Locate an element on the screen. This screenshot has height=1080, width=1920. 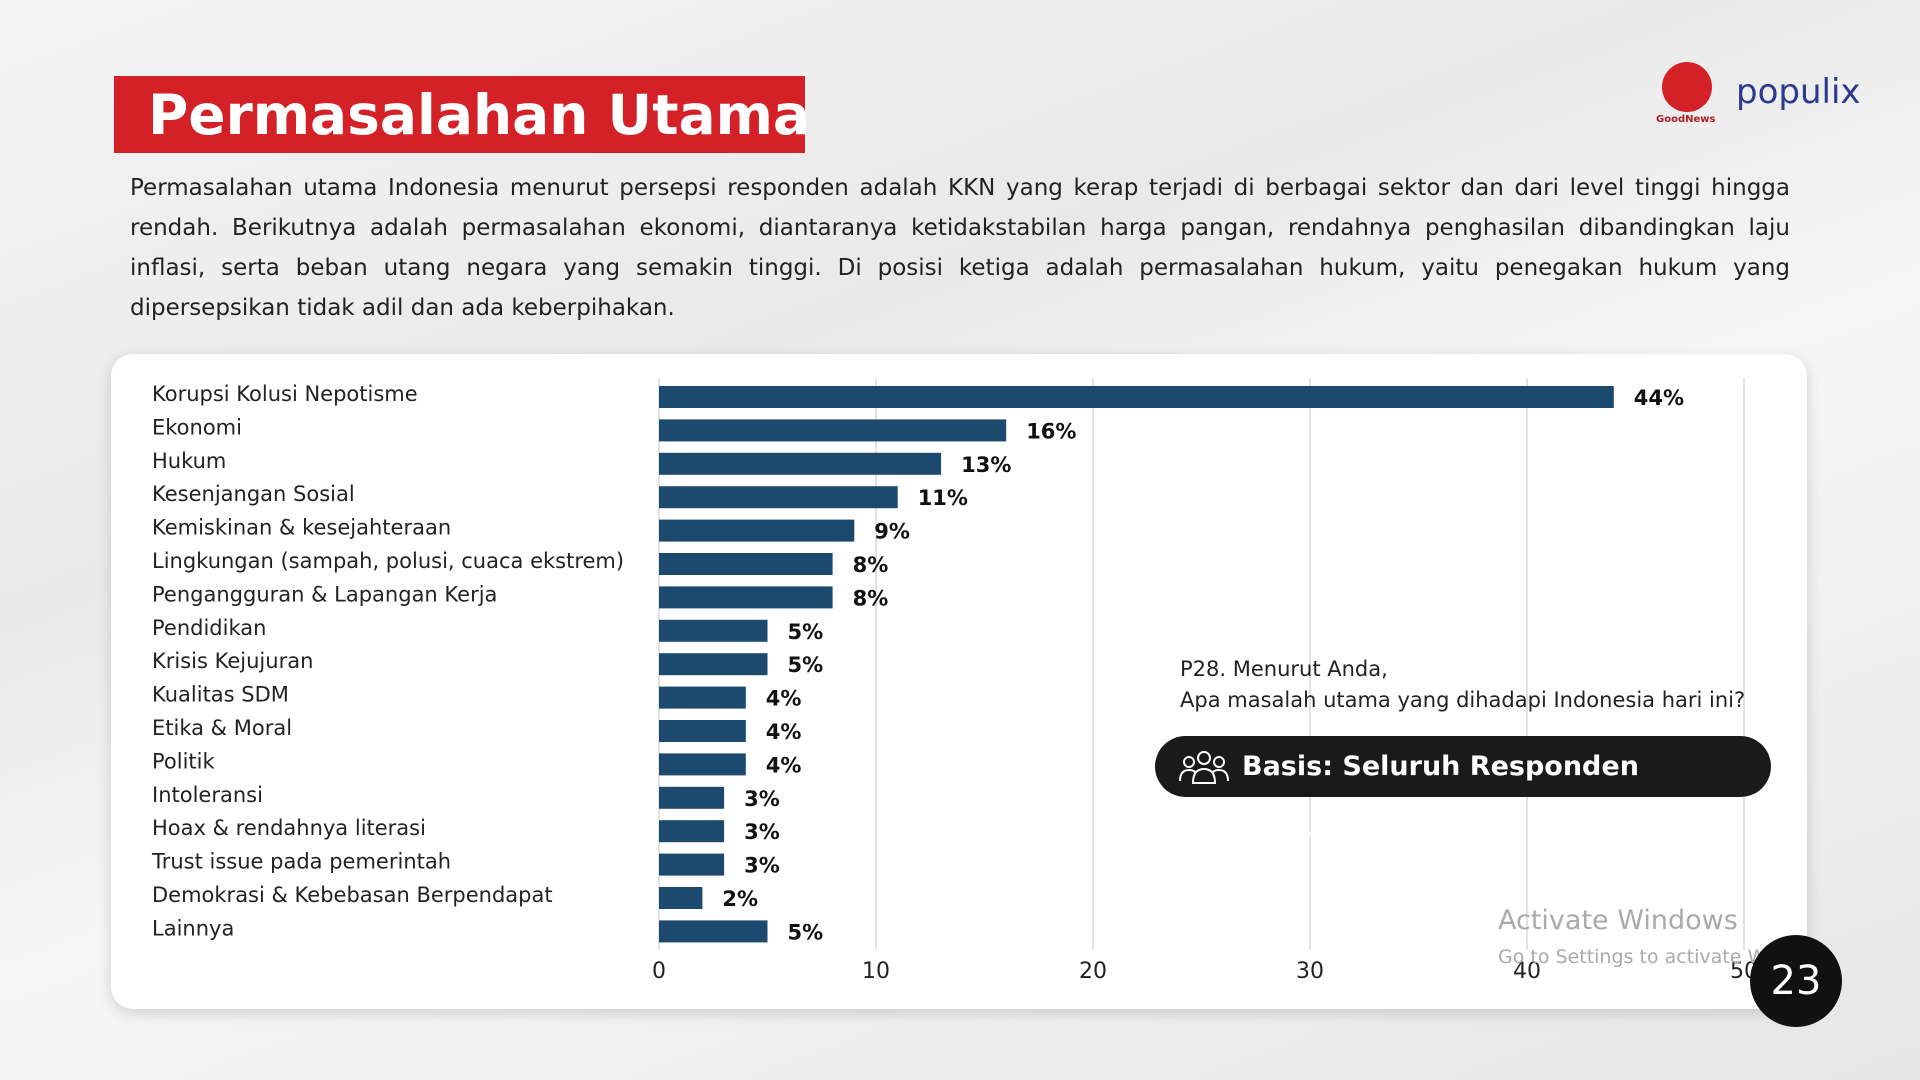
category-label: Politik is located at coordinates (184, 761).